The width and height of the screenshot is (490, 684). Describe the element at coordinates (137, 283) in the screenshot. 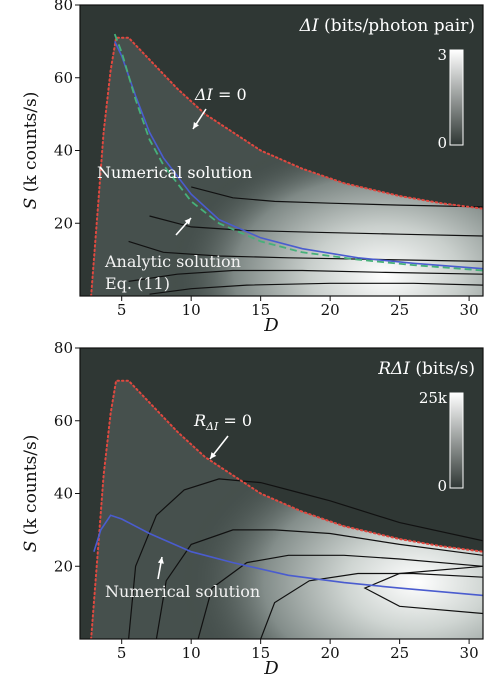

I see `annotation-analytic-equation: Eq. (11)` at that location.